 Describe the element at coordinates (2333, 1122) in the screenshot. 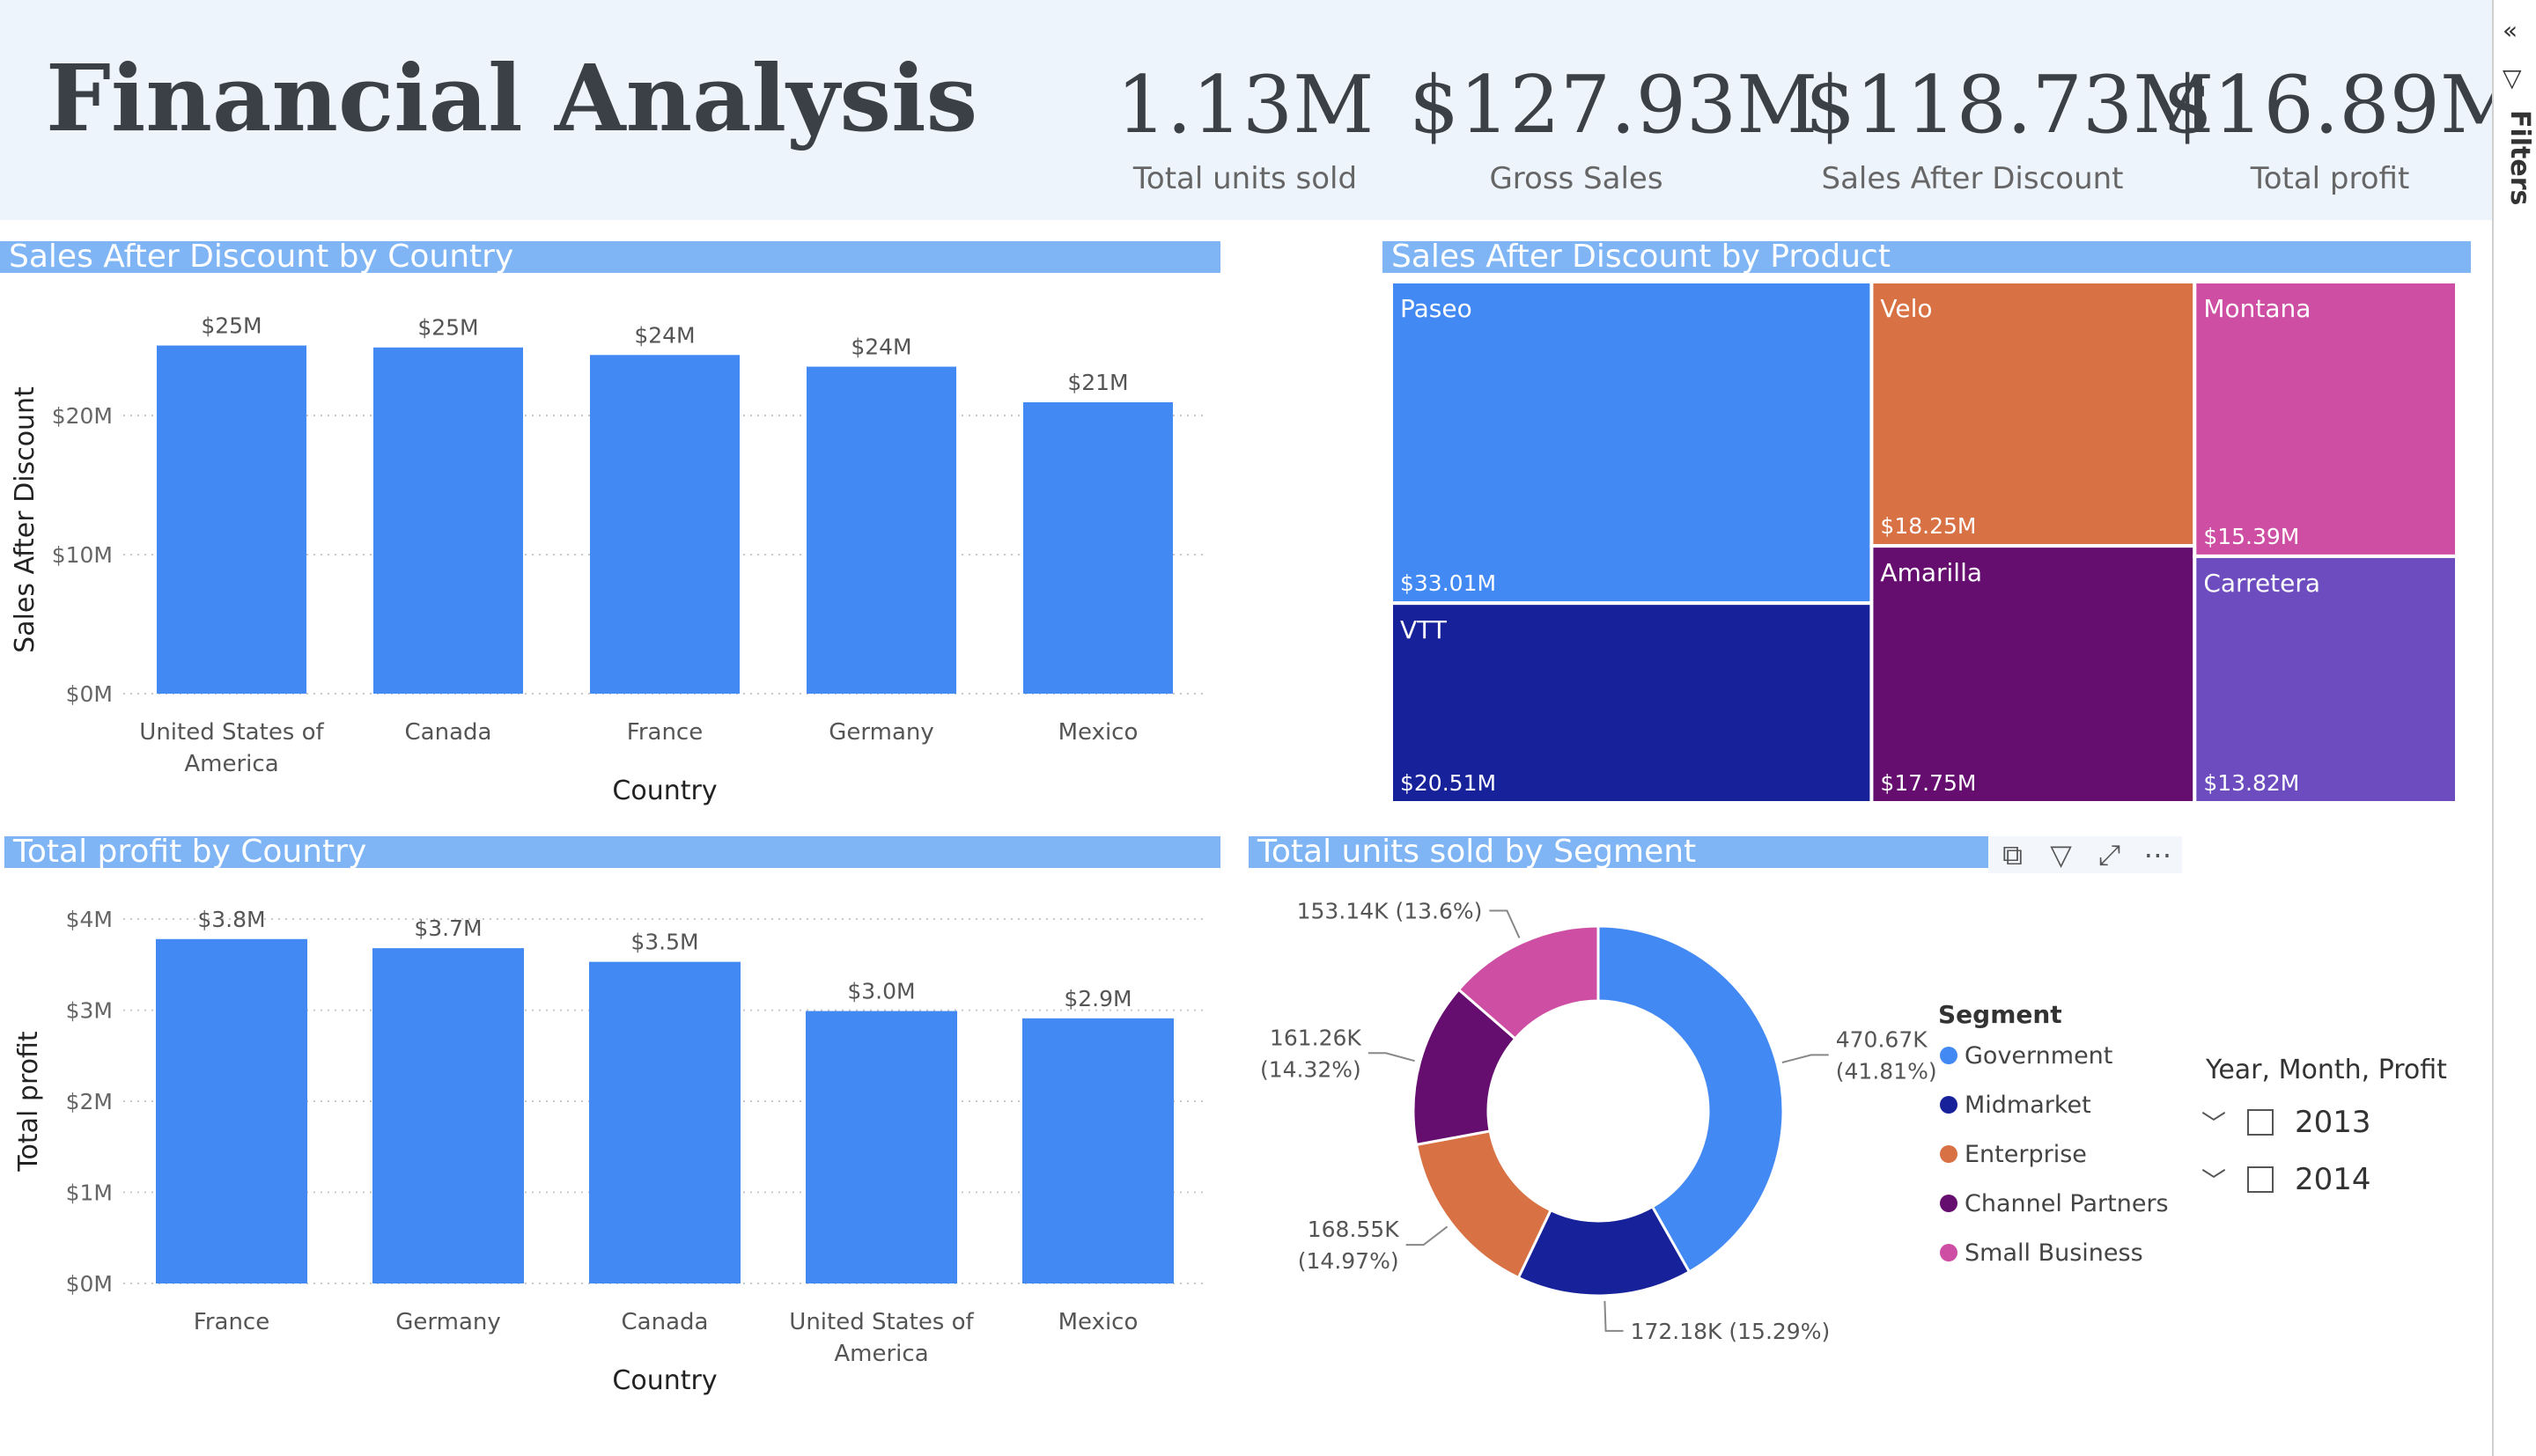

I see `slicer-item-label: 2013` at that location.